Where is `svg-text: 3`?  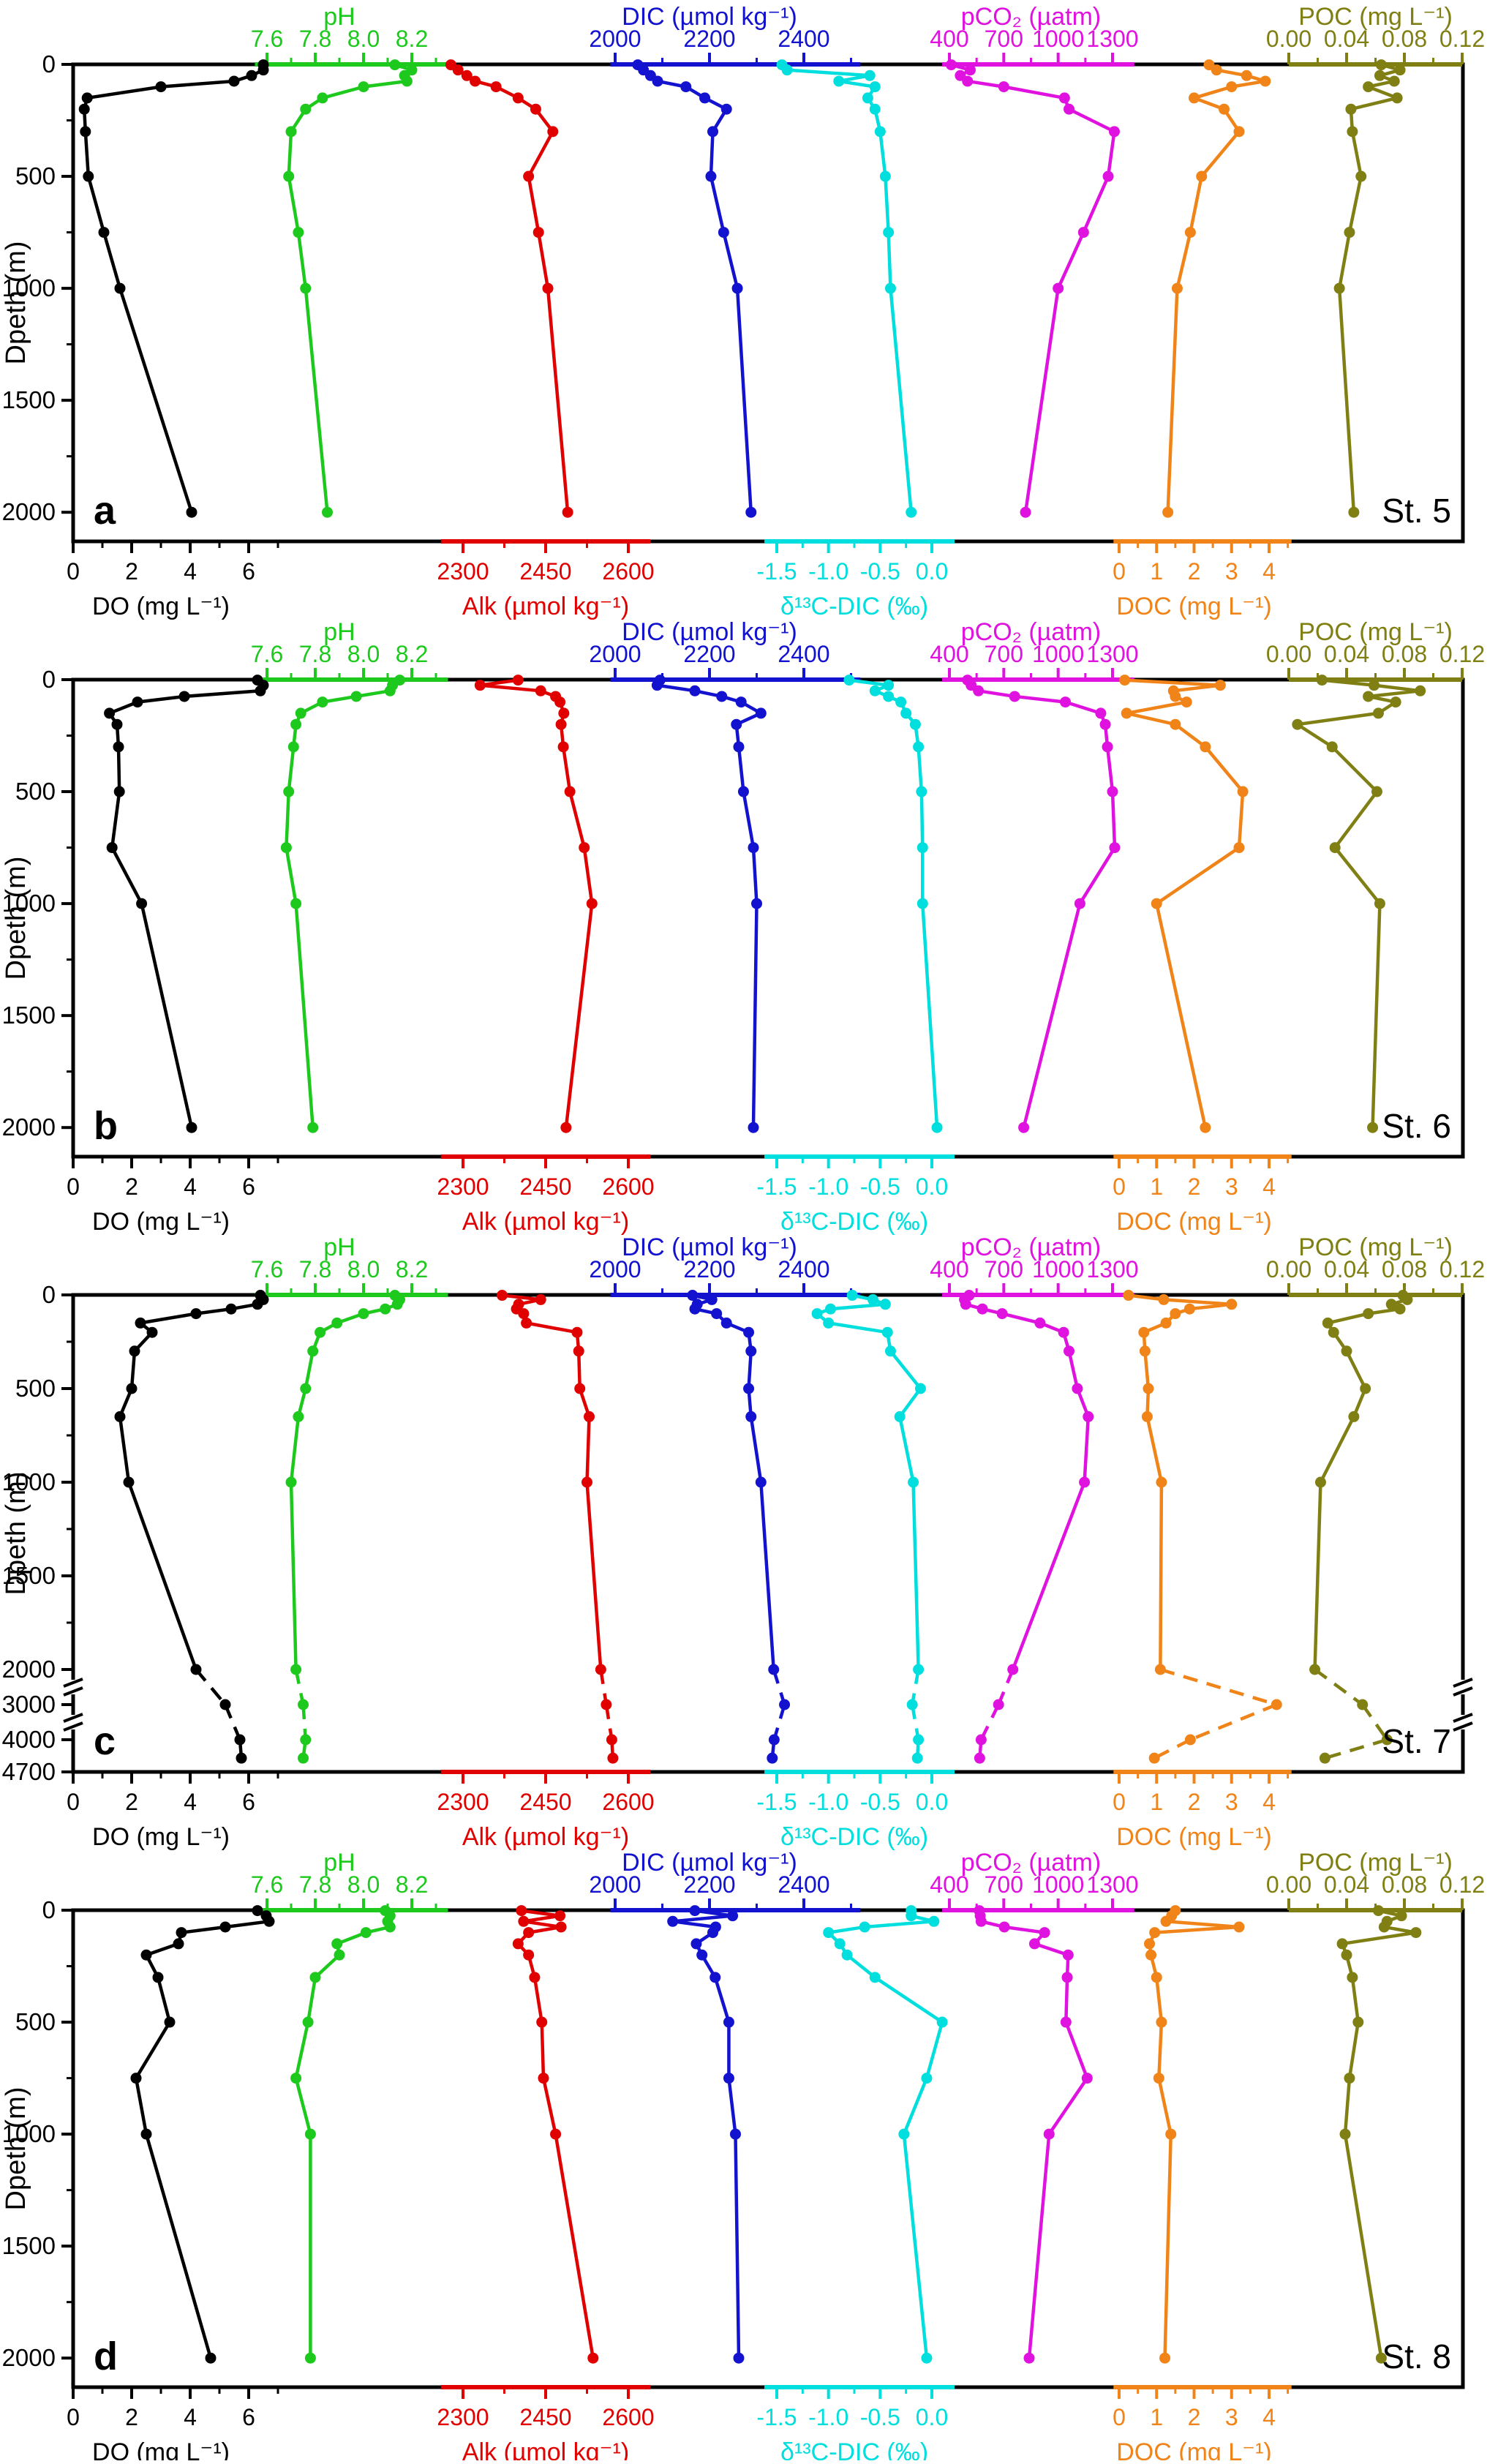 svg-text: 3 is located at coordinates (1231, 571).